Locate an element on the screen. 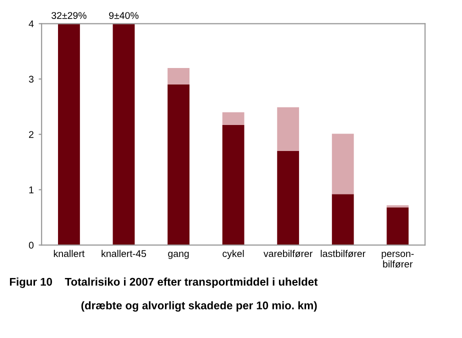 This screenshot has width=462, height=338. x-tick-label: varebilfører is located at coordinates (288, 254).